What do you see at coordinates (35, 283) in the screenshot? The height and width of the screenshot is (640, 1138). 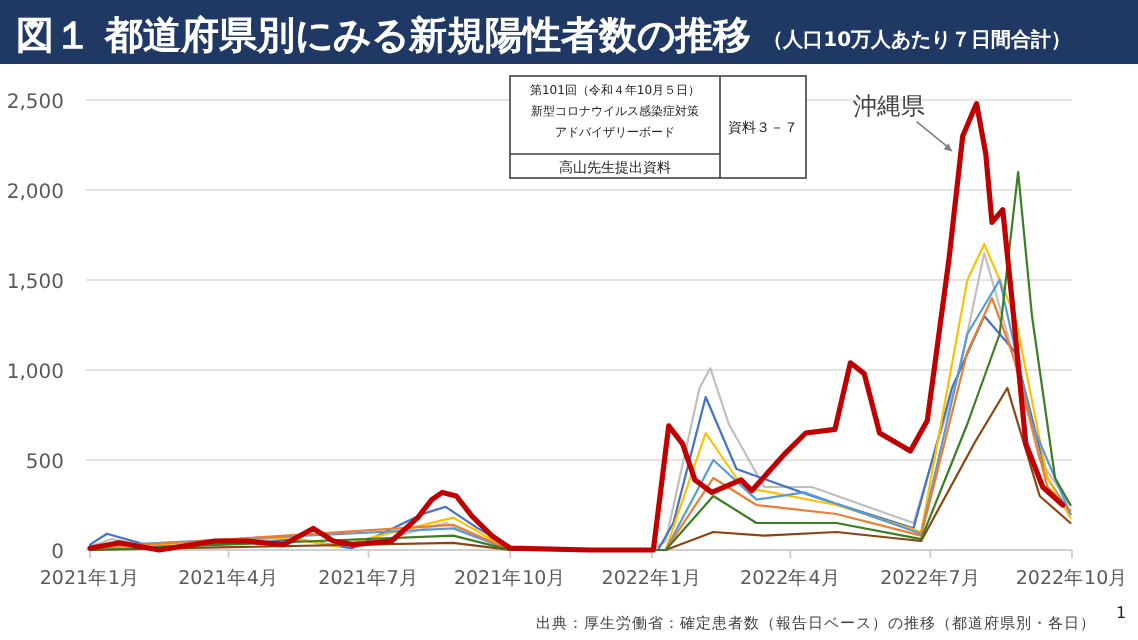 I see `y-tick-label: 1,500` at bounding box center [35, 283].